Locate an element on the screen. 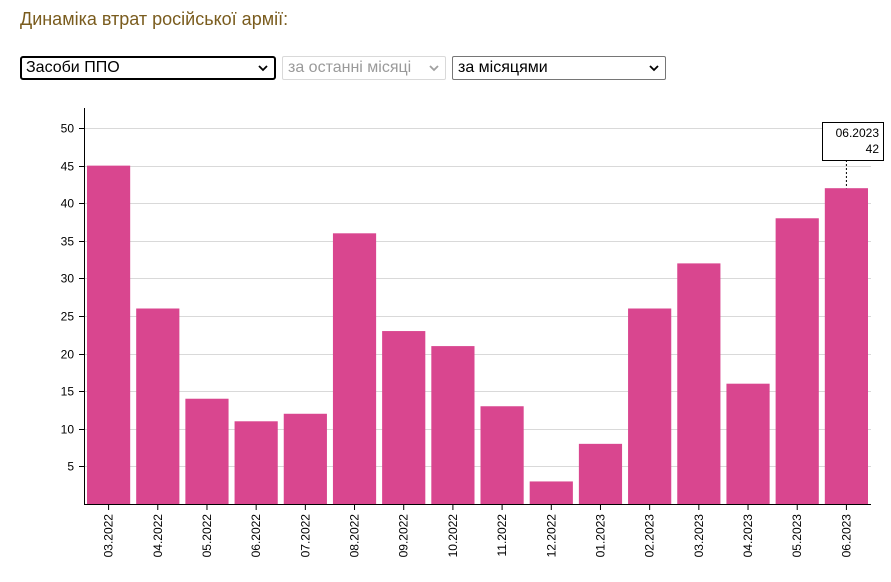  x-tick-label: 04.2022 is located at coordinates (158, 536).